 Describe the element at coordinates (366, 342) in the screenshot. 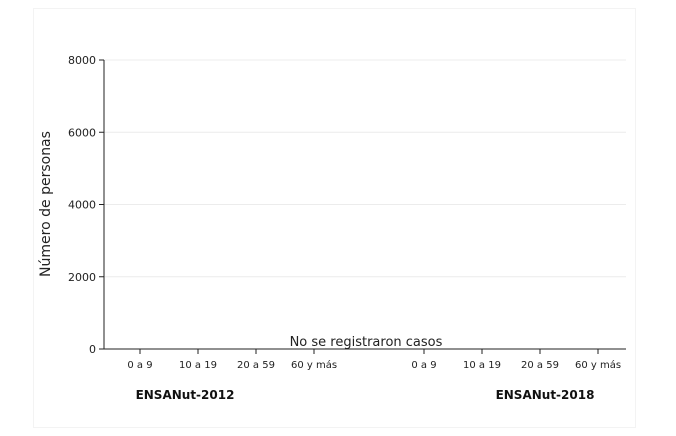

I see `no-cases-annotation: No se registraron casos` at that location.